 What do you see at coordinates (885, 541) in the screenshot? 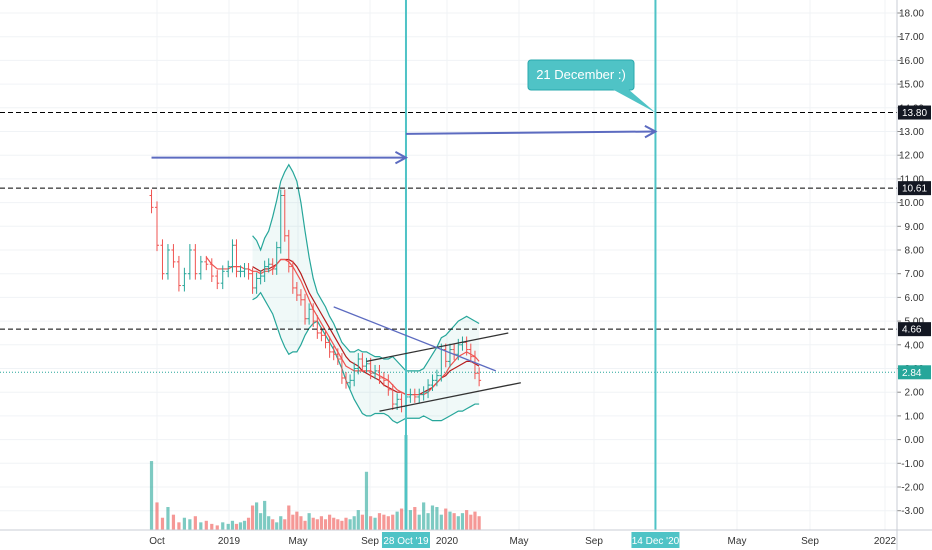
I see `x-tick-label: 2022` at bounding box center [885, 541].